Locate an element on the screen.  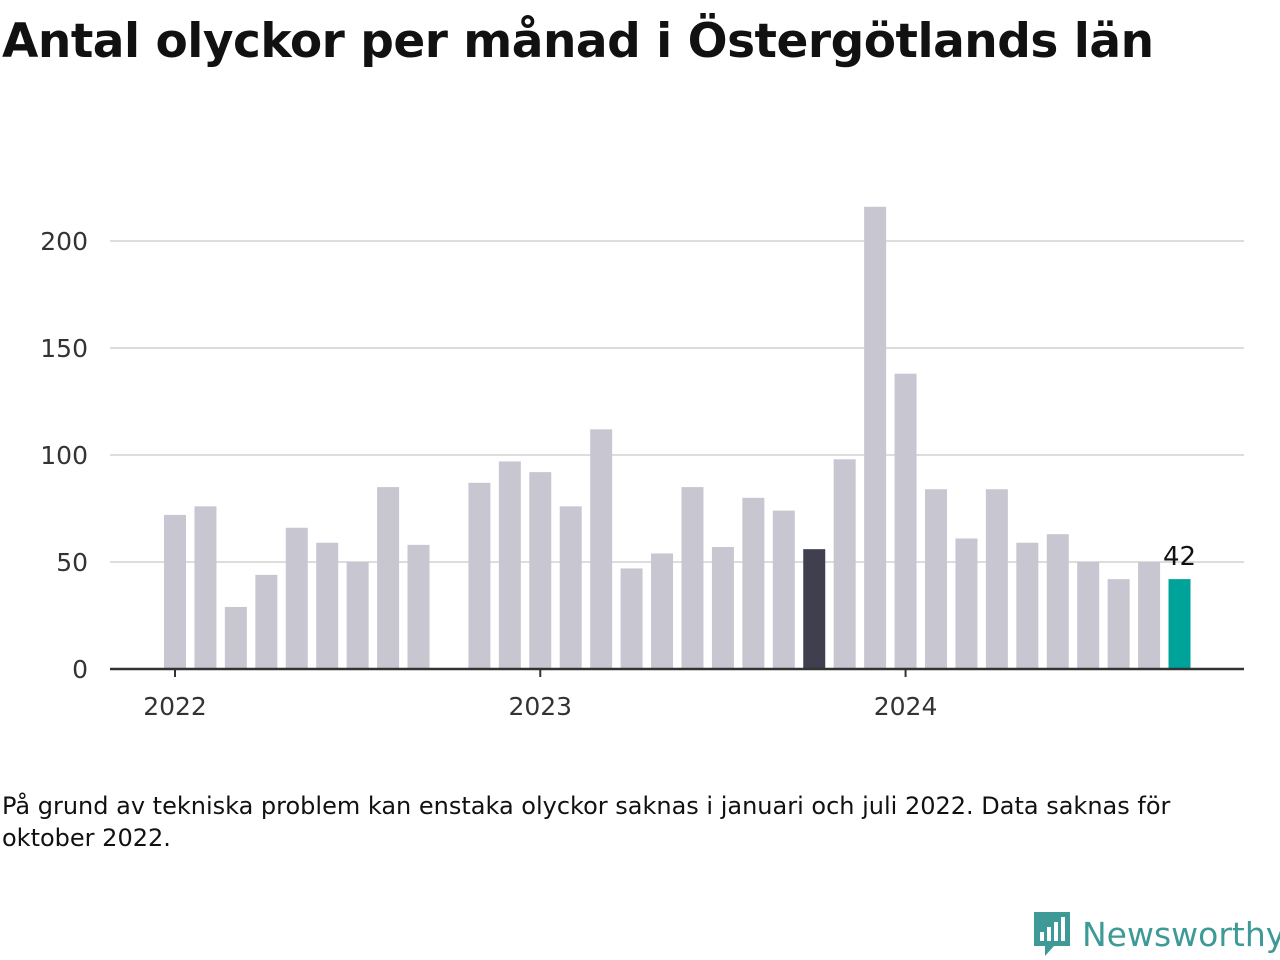
newsworthy-logo: Newsworthy is located at coordinates (1156, 934).